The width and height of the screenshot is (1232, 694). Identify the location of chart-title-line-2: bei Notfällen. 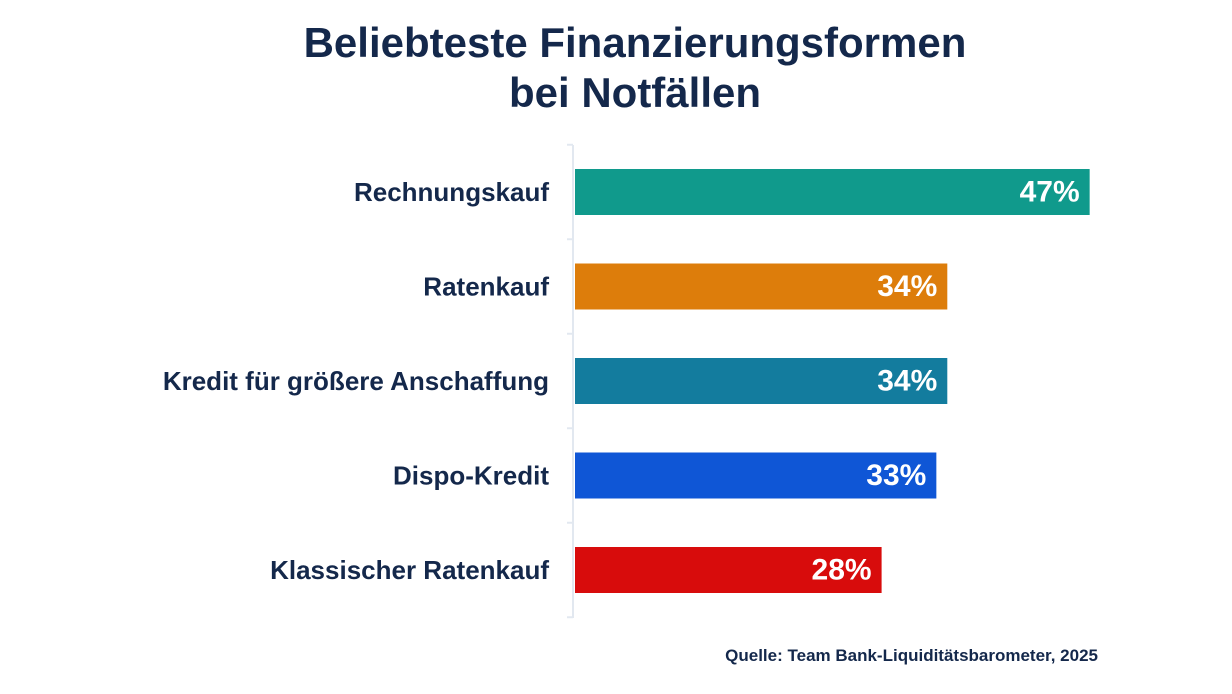
(635, 92).